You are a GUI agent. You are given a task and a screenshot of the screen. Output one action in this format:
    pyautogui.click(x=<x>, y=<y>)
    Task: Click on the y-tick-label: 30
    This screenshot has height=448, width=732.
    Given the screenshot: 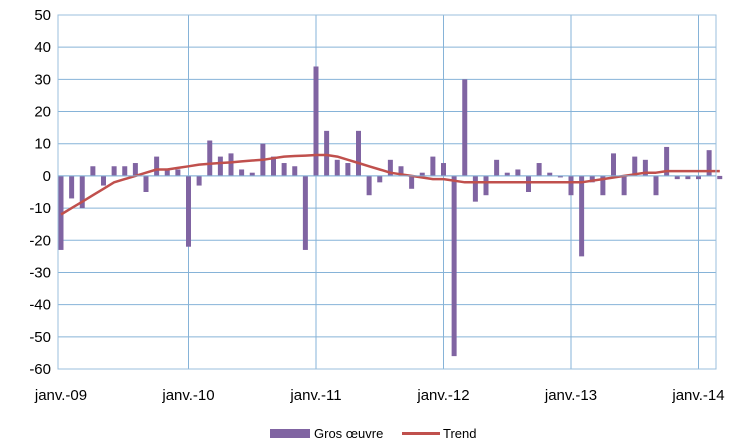 What is the action you would take?
    pyautogui.click(x=42, y=79)
    